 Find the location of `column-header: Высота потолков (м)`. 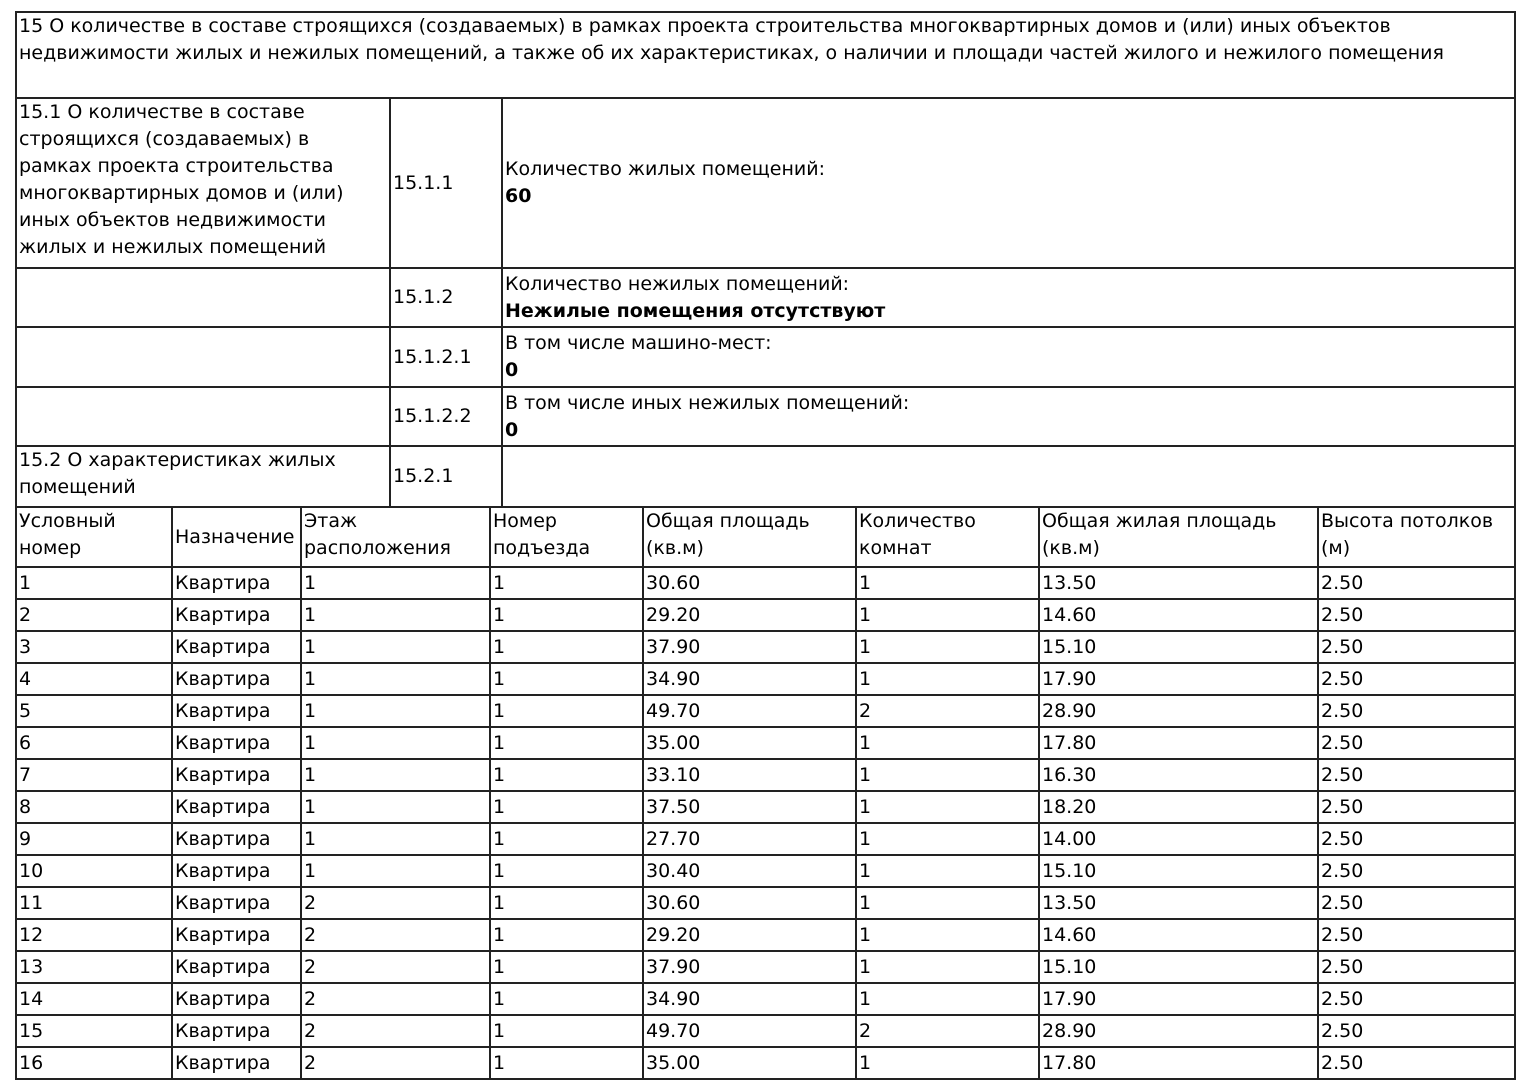

column-header: Высота потолков (м) is located at coordinates (1416, 537).